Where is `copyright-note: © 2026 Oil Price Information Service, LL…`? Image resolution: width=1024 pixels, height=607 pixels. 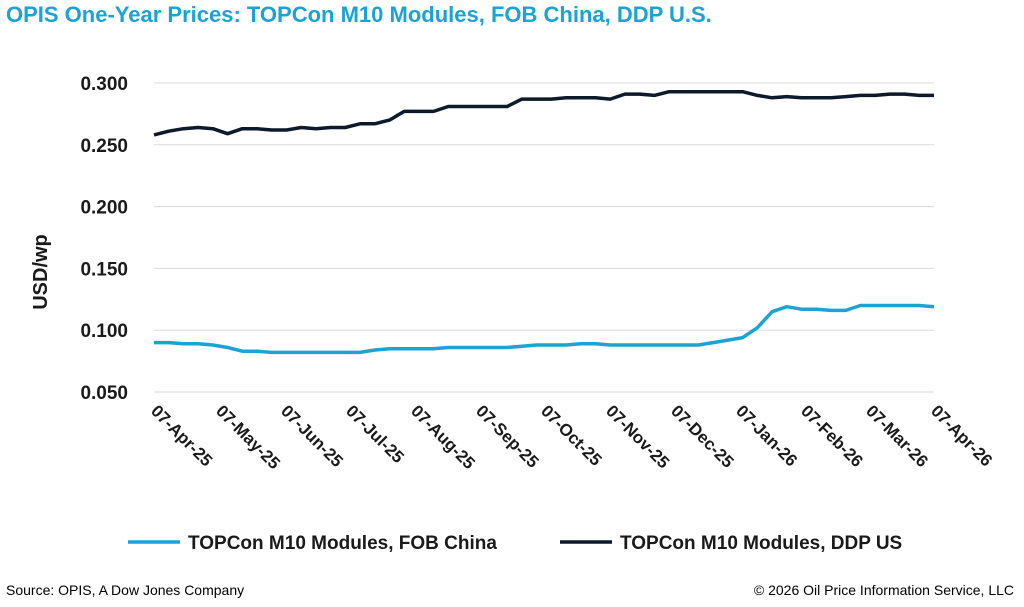
copyright-note: © 2026 Oil Price Information Service, LL… is located at coordinates (883, 590).